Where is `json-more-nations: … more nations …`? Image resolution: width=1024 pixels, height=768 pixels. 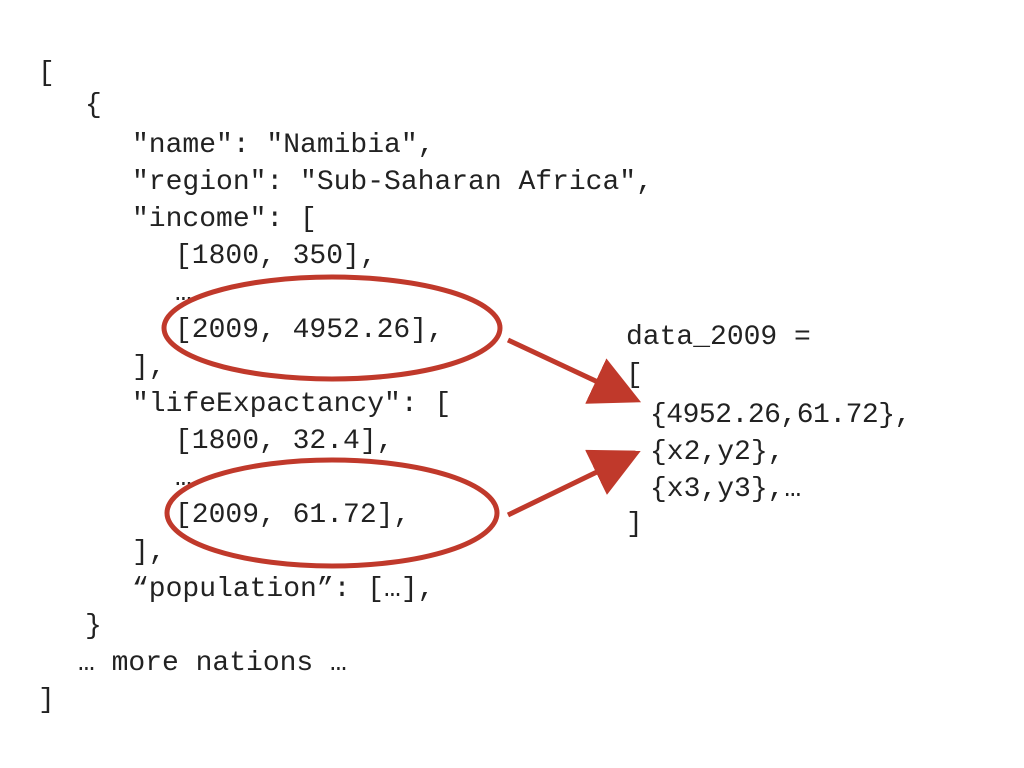 json-more-nations: … more nations … is located at coordinates (212, 663).